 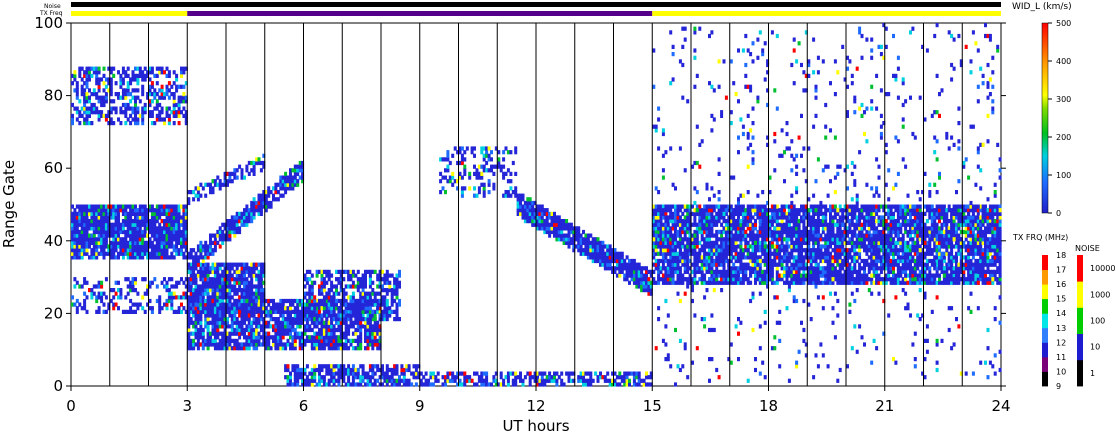 I want to click on data-point-2094, so click(x=295, y=340).